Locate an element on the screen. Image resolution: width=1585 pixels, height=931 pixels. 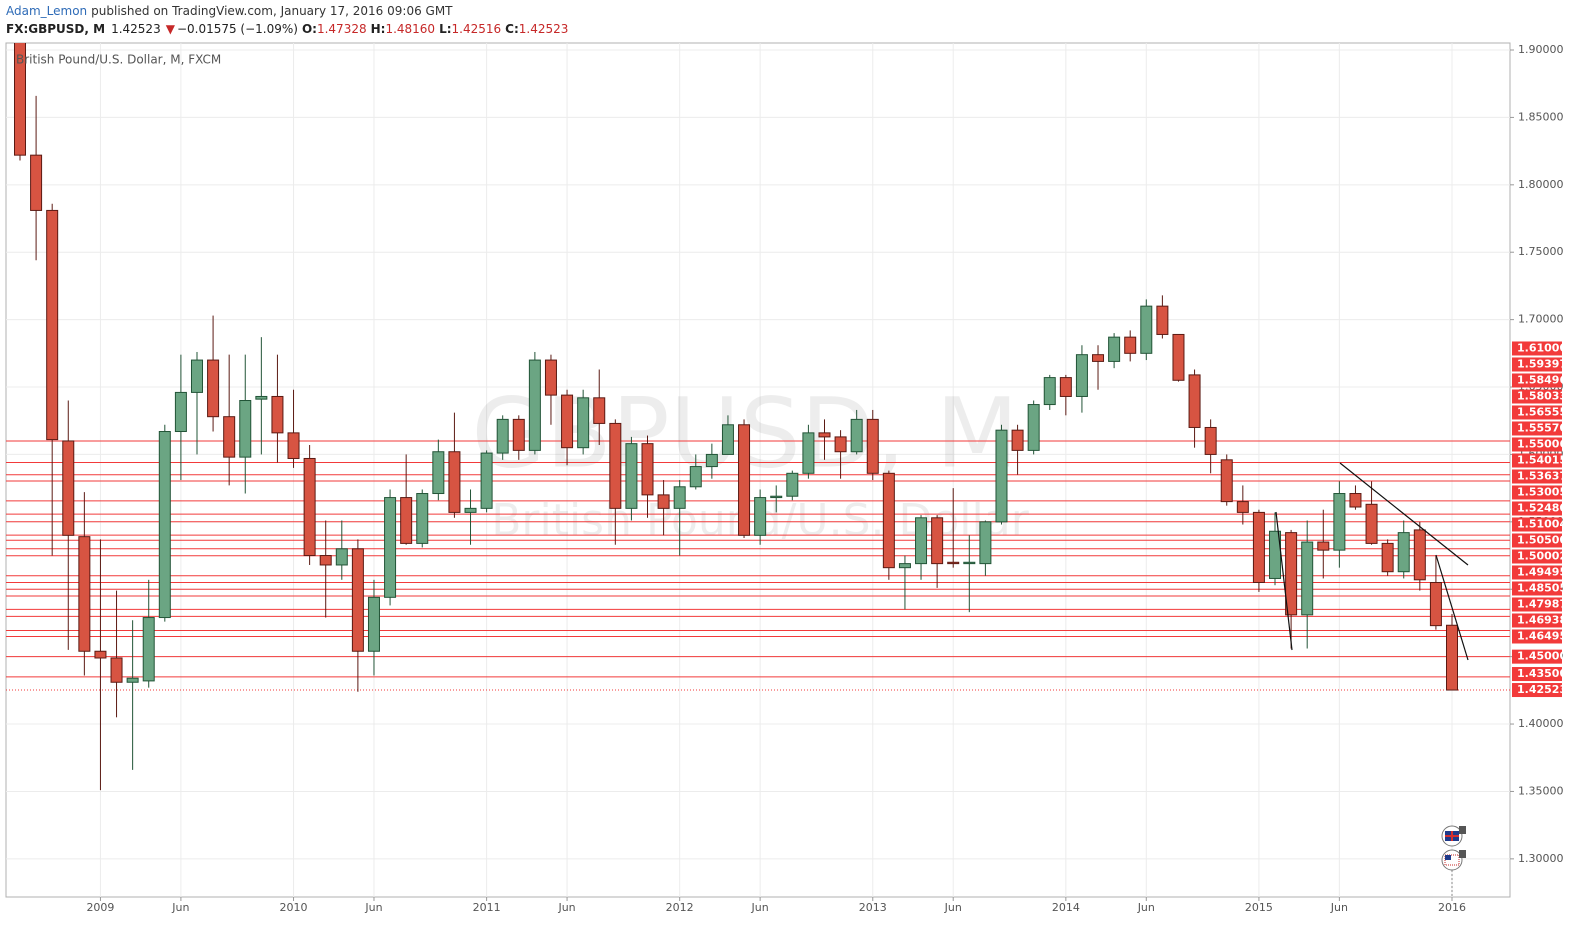
level-label: 1.46938 is located at coordinates (1542, 619).